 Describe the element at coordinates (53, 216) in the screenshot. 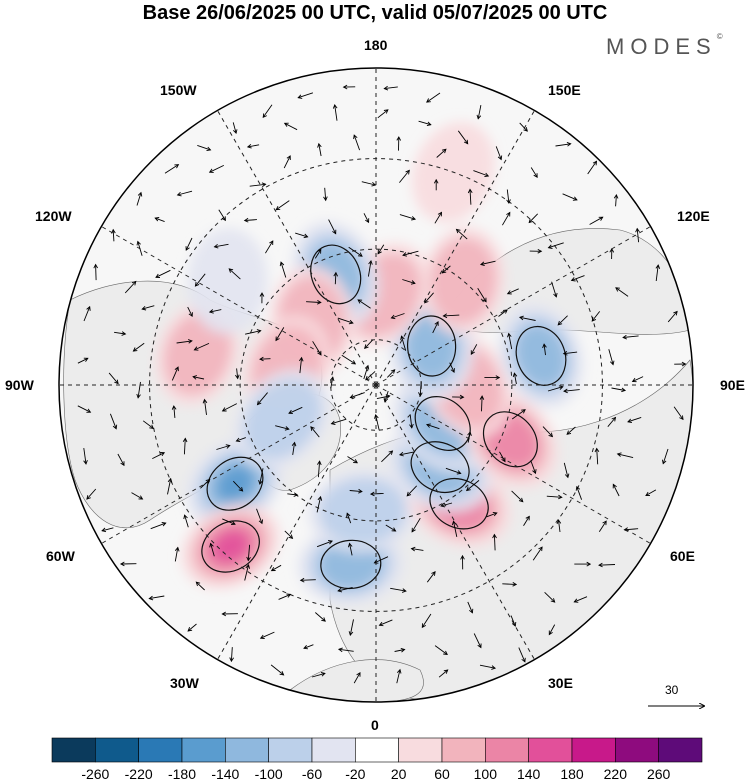

I see `lon-label-120w: 120W` at that location.